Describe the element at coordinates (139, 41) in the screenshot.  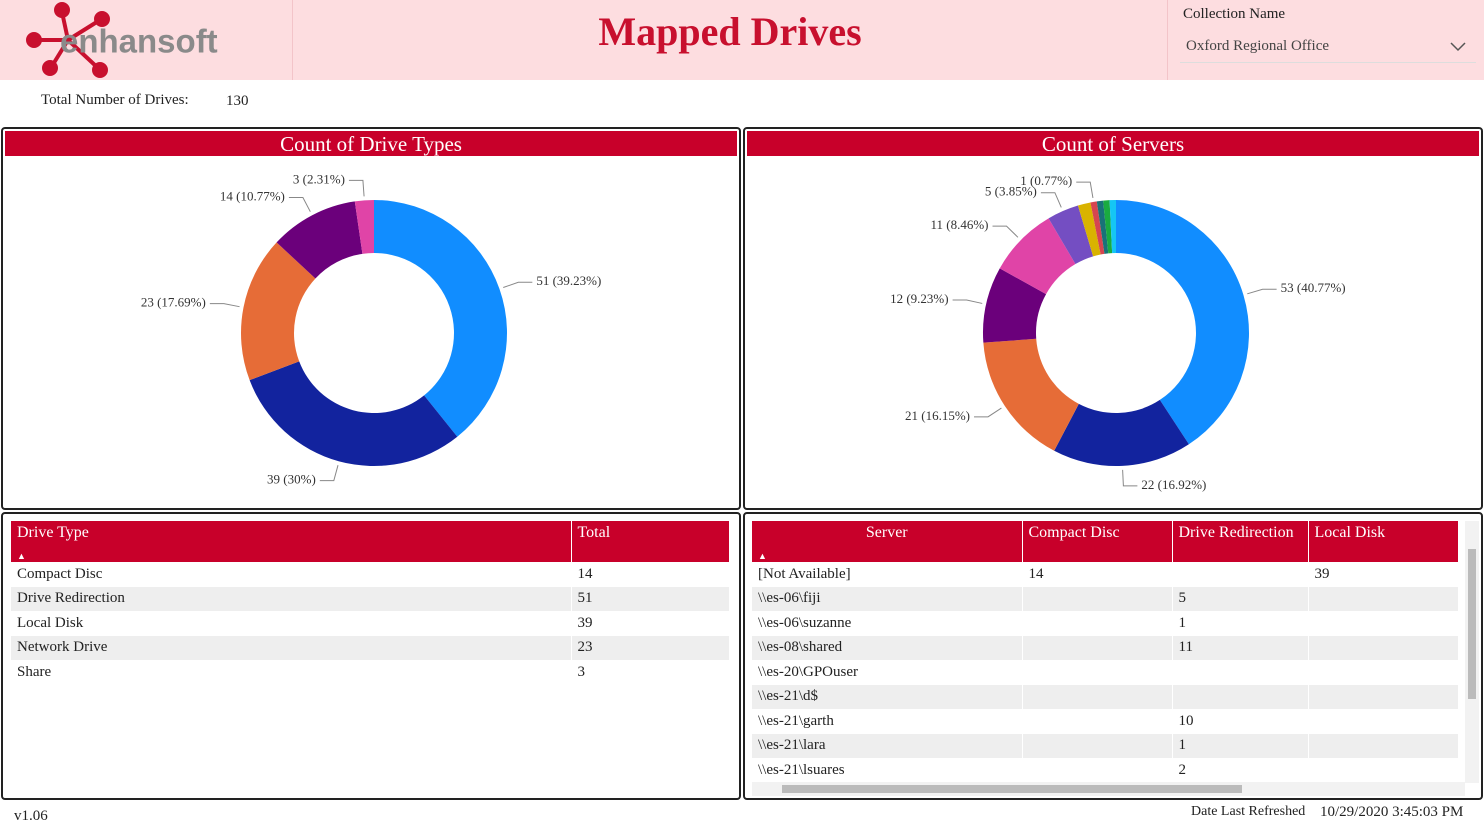
I see `logo-text: enhansoft` at that location.